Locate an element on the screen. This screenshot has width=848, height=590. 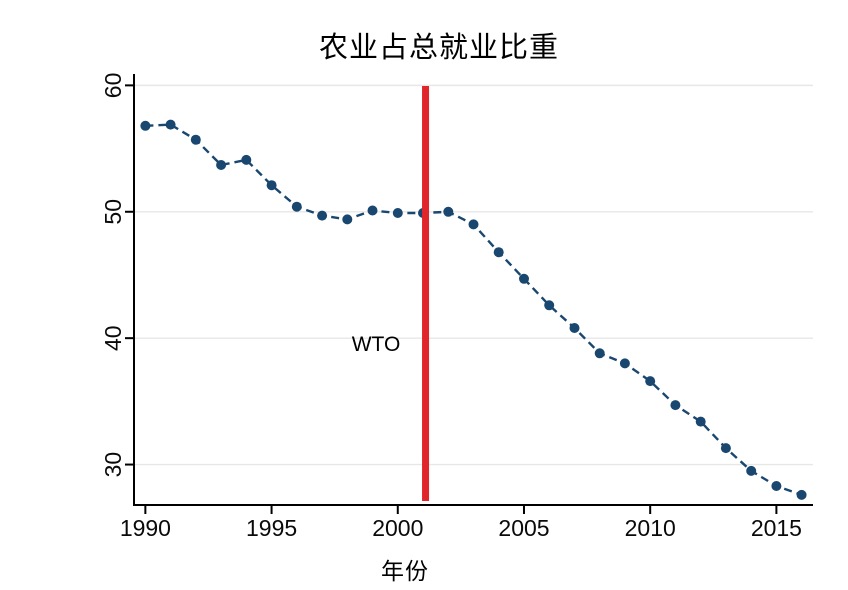
x-axis-title: 年份 is located at coordinates (405, 571).